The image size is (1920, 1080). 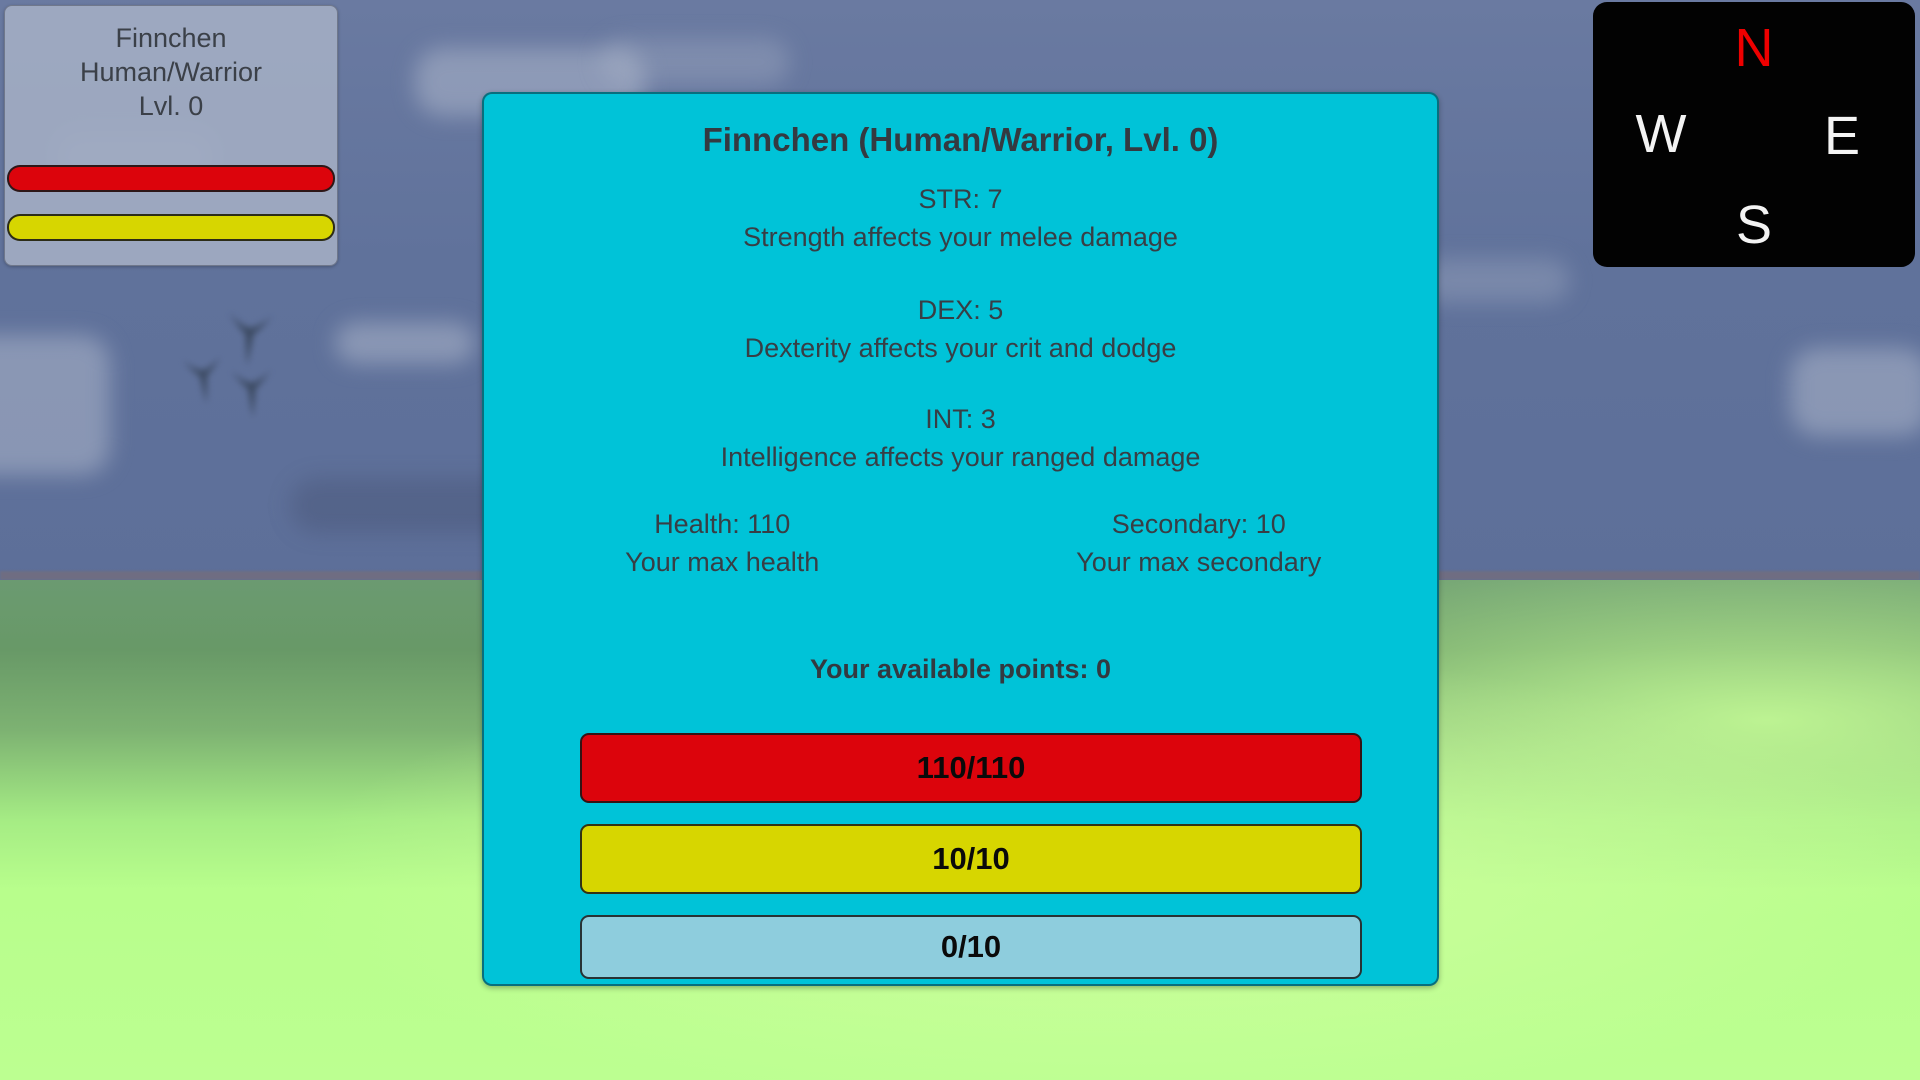 What do you see at coordinates (171, 135) in the screenshot?
I see `character-frame: Finnchen Human/Warrior Lvl. 0` at bounding box center [171, 135].